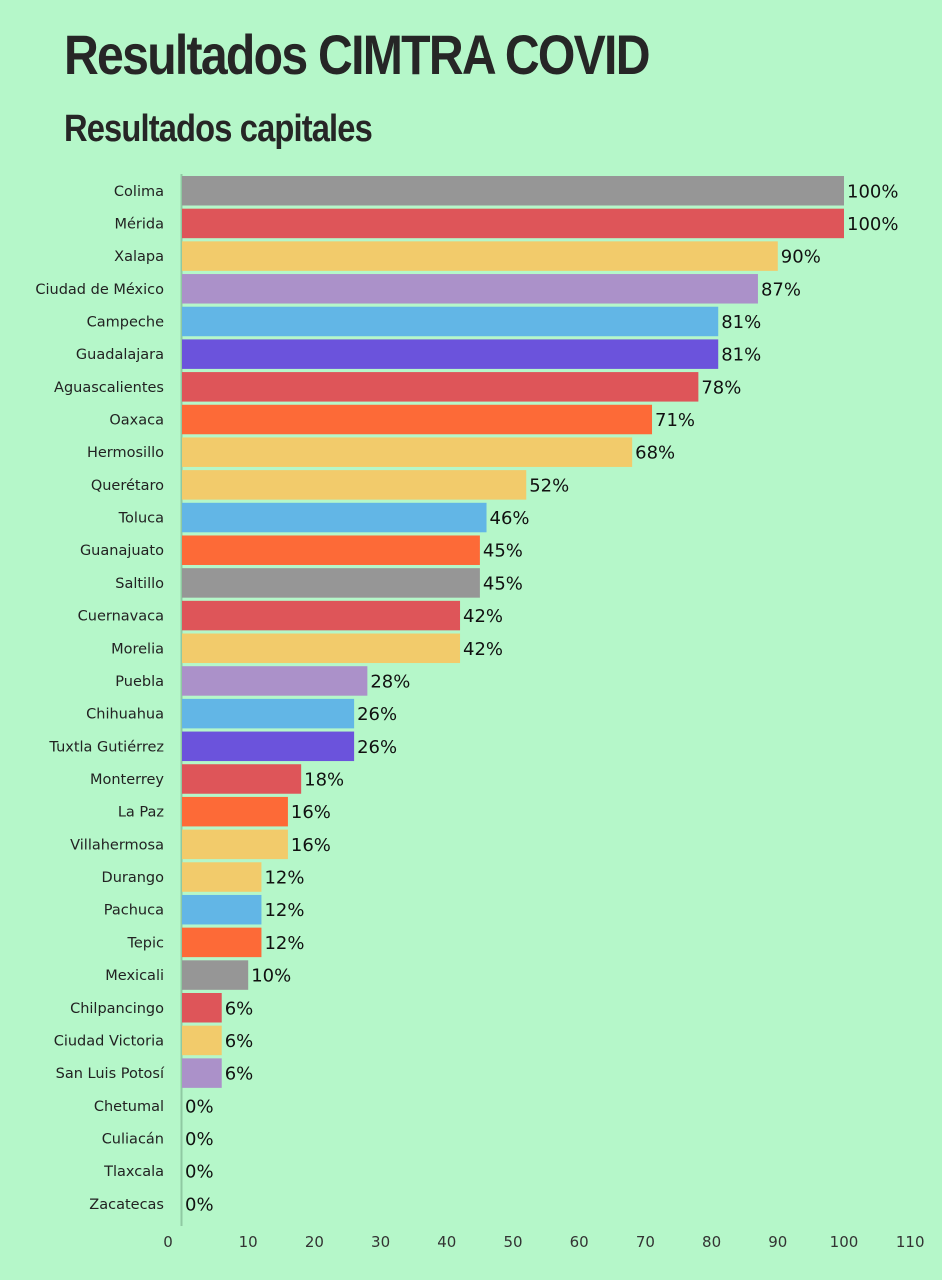 This screenshot has height=1280, width=942. Describe the element at coordinates (549, 485) in the screenshot. I see `value-label: 52%` at that location.